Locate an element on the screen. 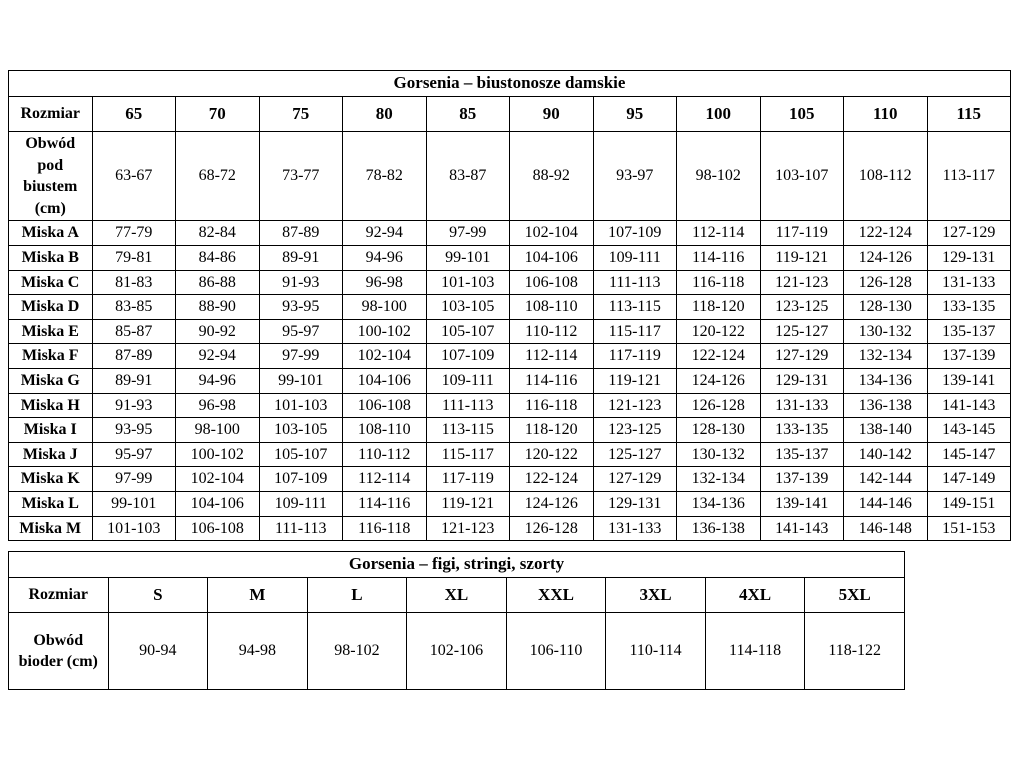 The image size is (1024, 768). table-cell: 143-145 is located at coordinates (968, 430).